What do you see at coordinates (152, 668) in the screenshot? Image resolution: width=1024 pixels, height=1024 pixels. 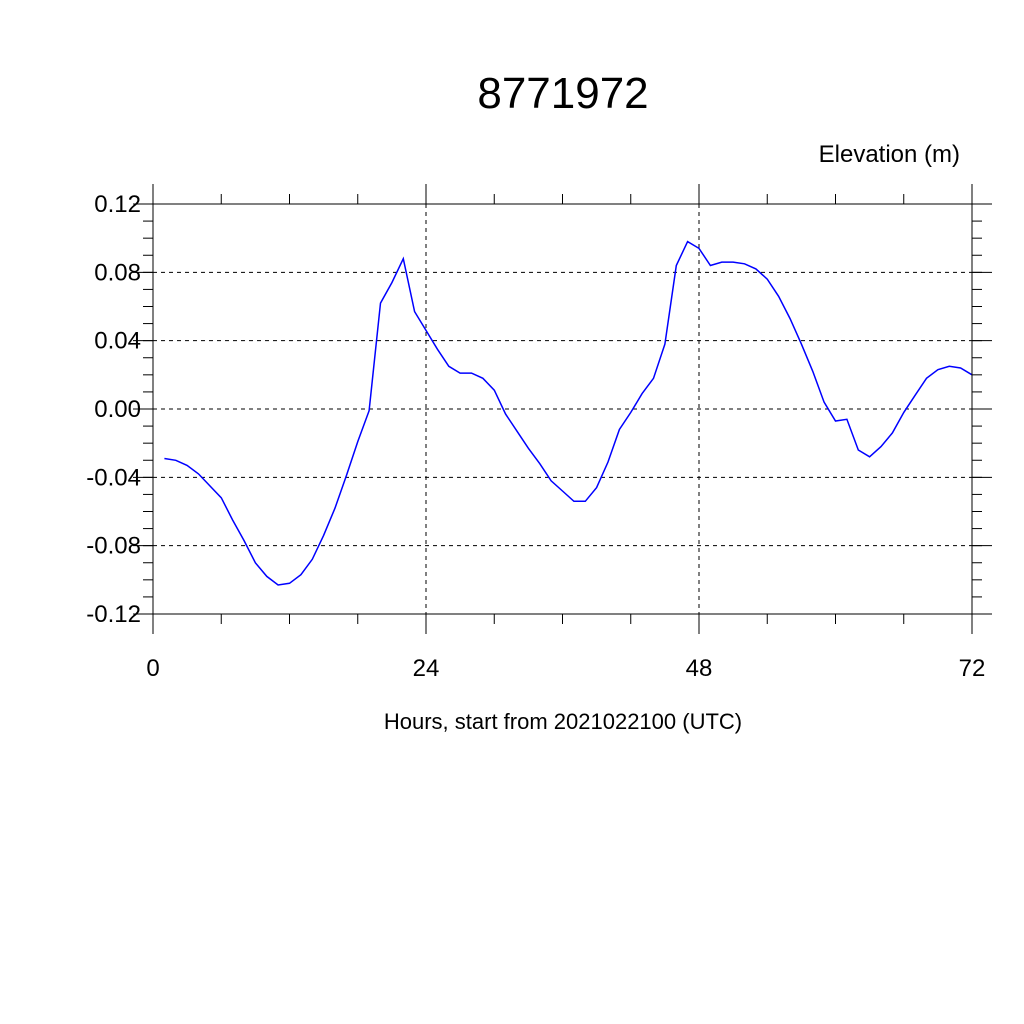 I see `x-tick-label: 0` at bounding box center [152, 668].